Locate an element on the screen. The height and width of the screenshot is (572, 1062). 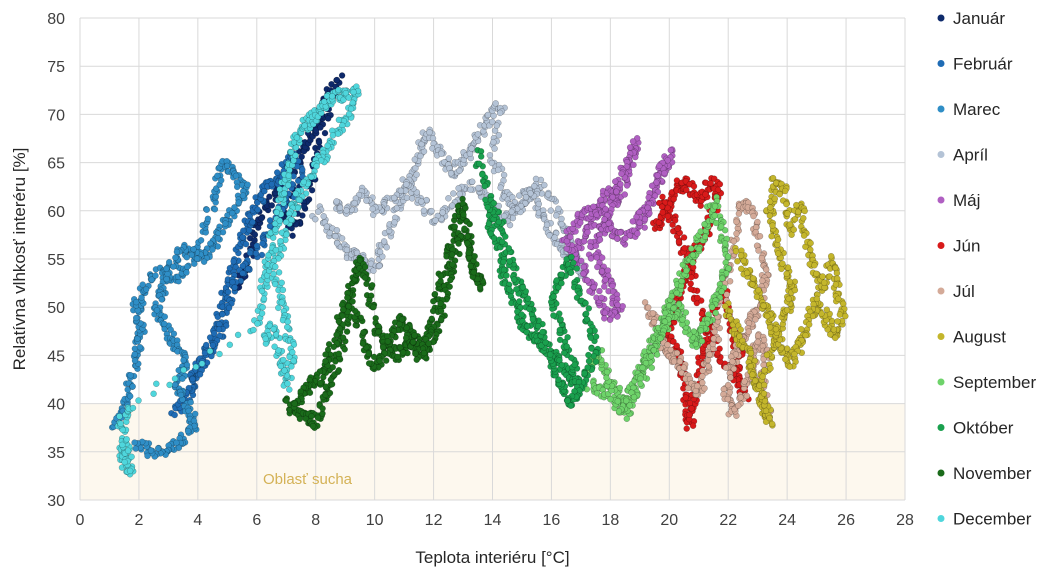
series-Máj is located at coordinates (617, 229).